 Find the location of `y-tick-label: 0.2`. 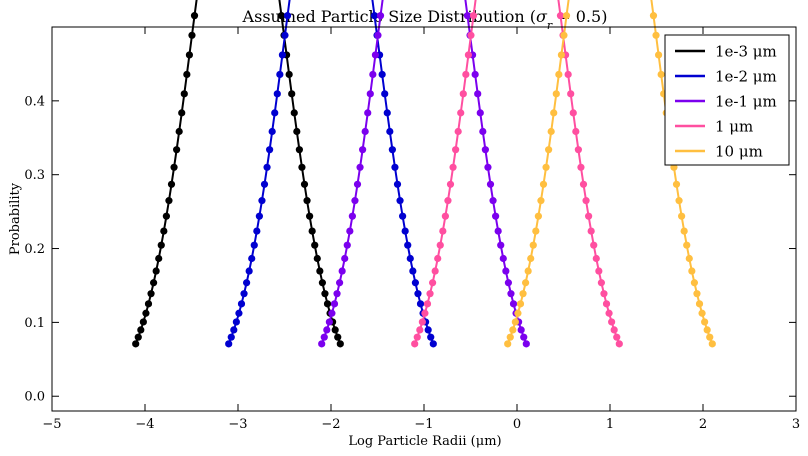

y-tick-label: 0.2 is located at coordinates (34, 249).